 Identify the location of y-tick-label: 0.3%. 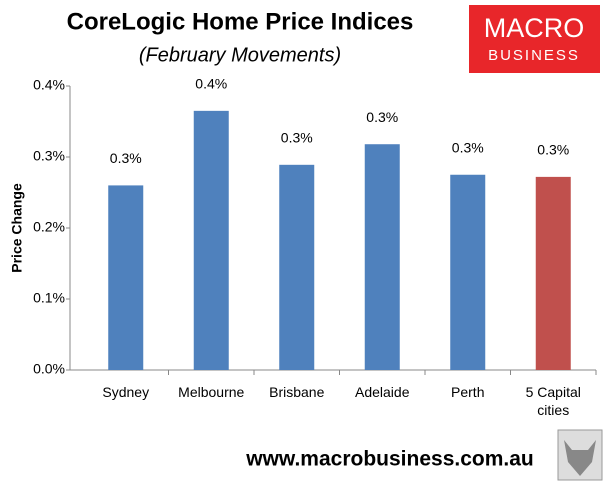
(49, 156).